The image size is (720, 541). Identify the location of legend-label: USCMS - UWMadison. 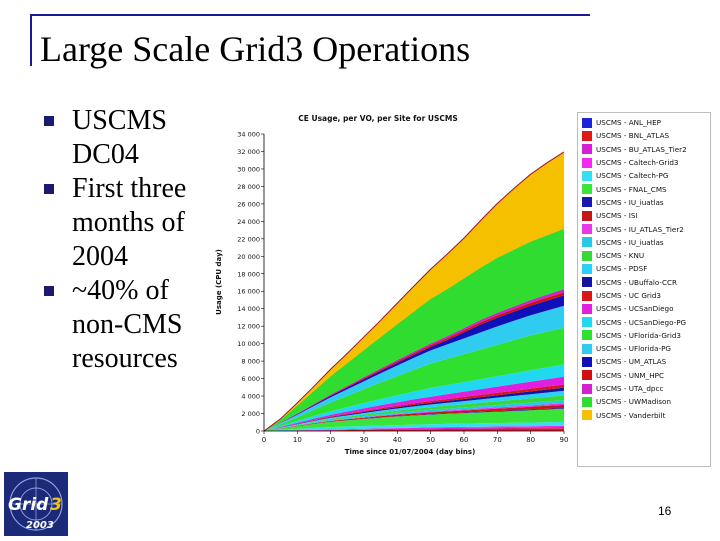
(633, 401).